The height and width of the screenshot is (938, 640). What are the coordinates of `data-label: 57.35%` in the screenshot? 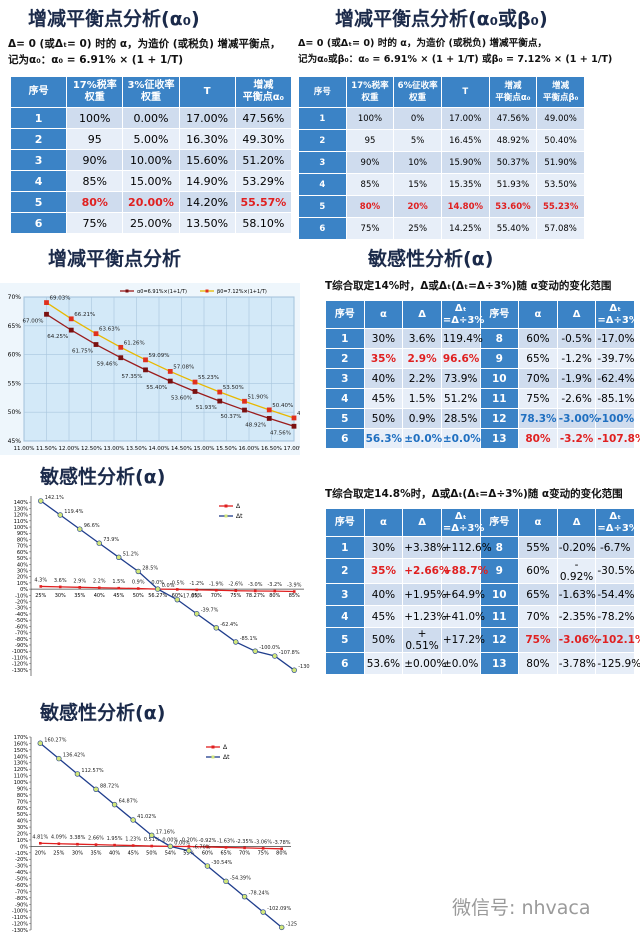 It's located at (132, 377).